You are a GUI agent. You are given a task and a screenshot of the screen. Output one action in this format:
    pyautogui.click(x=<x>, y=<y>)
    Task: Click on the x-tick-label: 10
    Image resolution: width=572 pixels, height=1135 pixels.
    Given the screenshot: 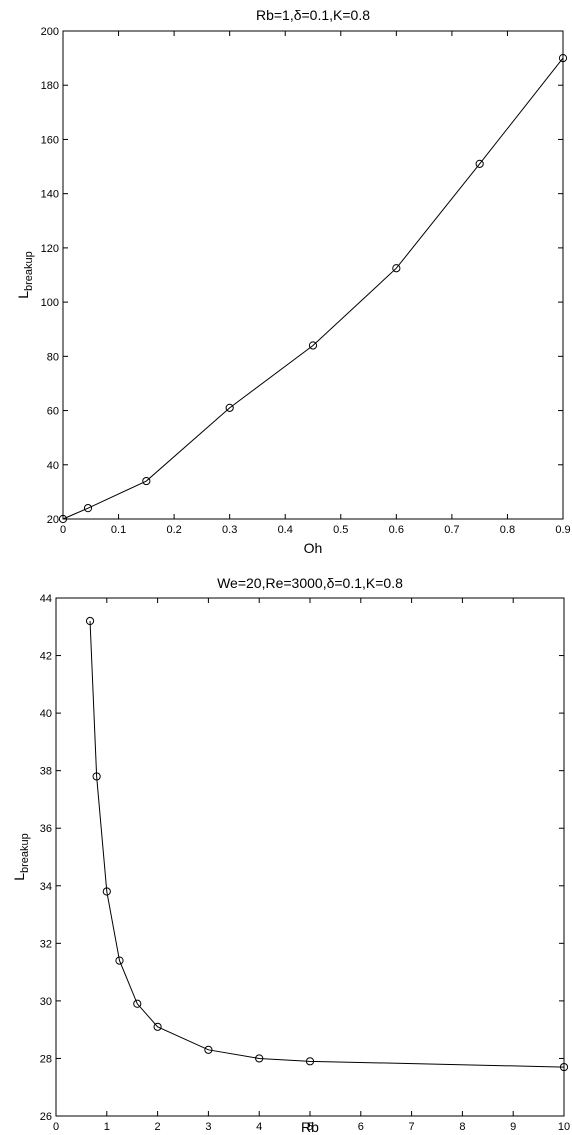 What is the action you would take?
    pyautogui.click(x=564, y=1127)
    